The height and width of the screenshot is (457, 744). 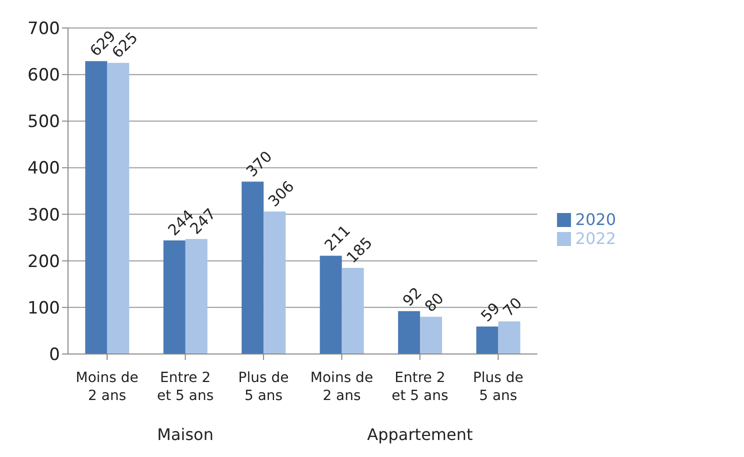 I want to click on y-tick-label: 700, so click(x=44, y=29).